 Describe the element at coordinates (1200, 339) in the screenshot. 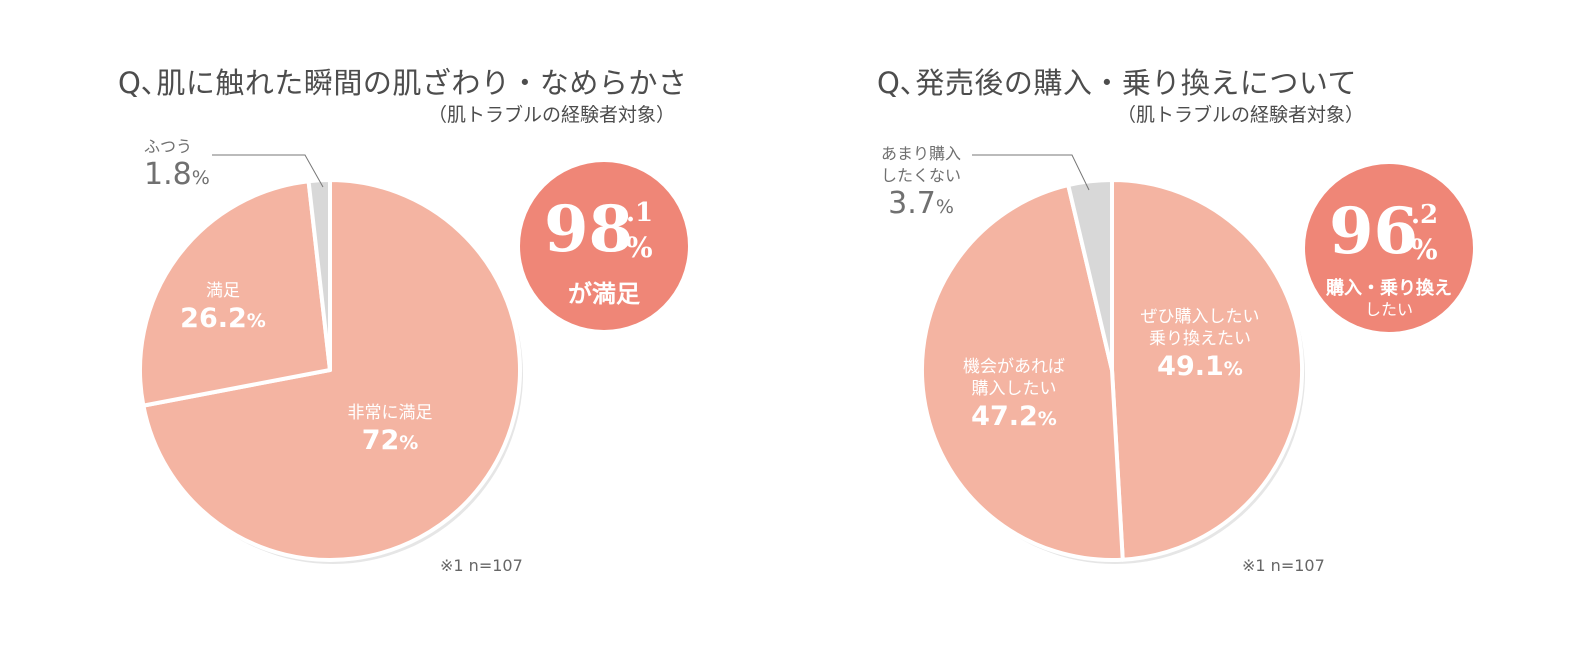

I see `slice-name-line2: 乗り換えたい` at that location.